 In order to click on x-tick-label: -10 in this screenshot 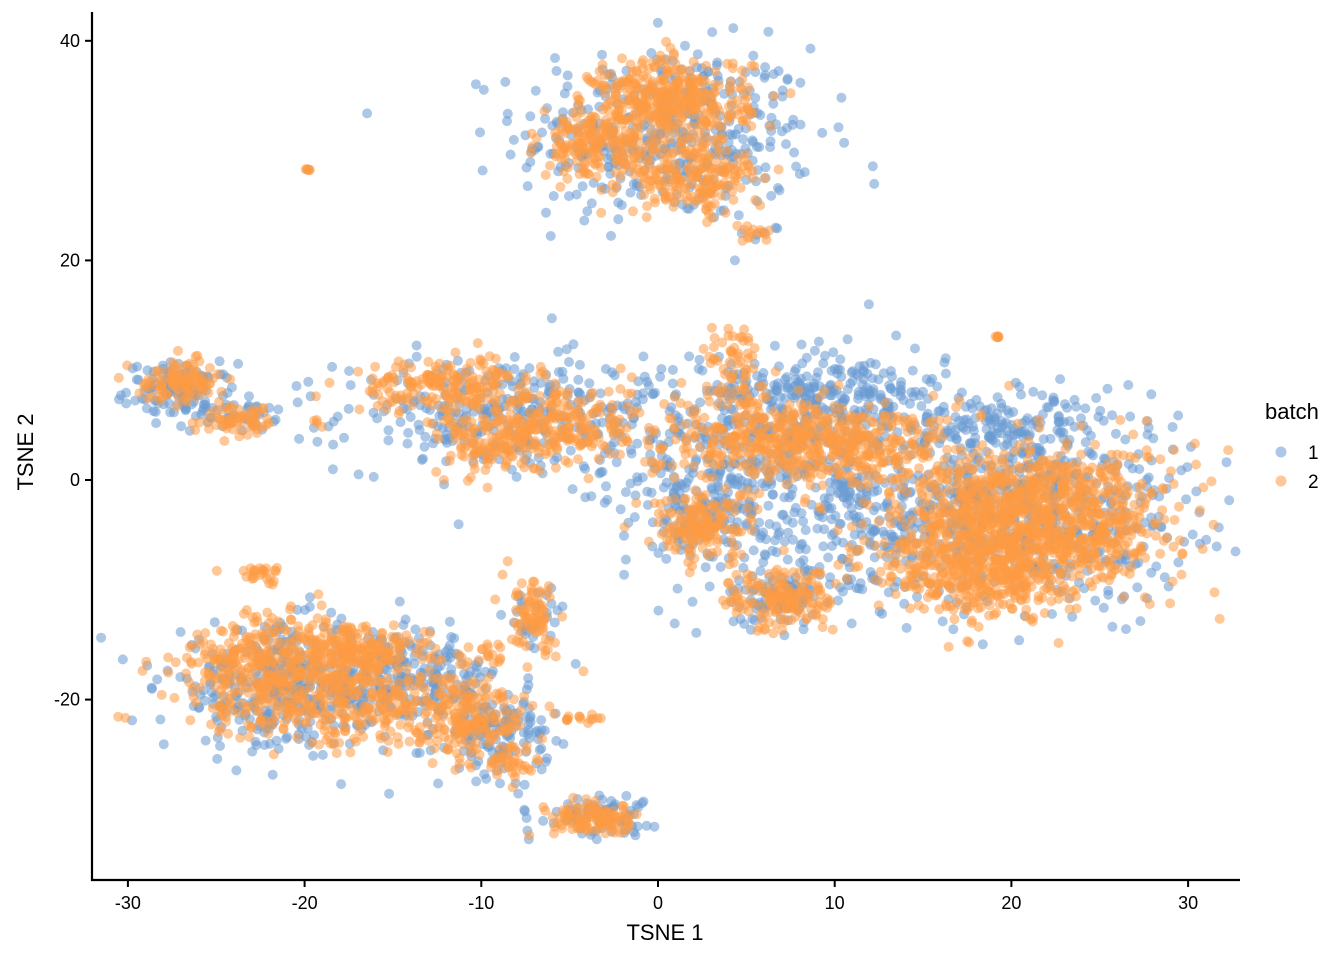, I will do `click(481, 903)`.